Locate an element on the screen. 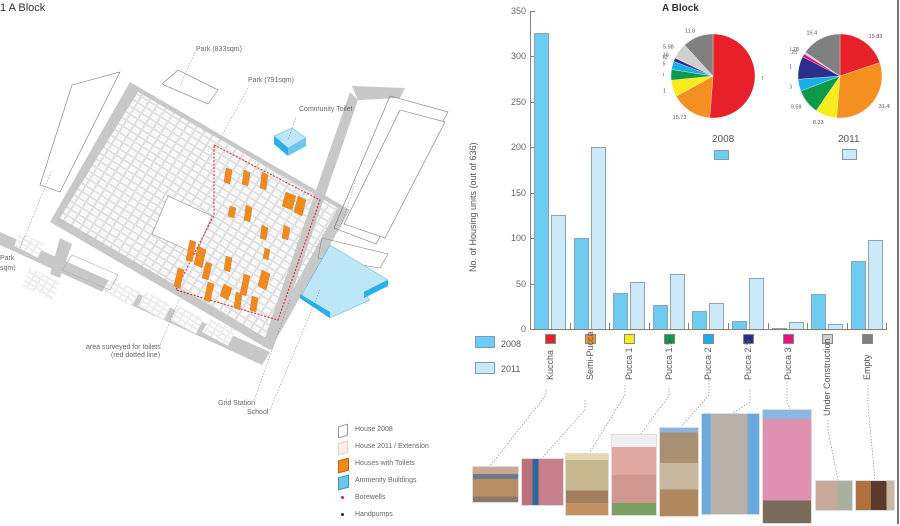  pie-value-label: 4.56 is located at coordinates (791, 88).